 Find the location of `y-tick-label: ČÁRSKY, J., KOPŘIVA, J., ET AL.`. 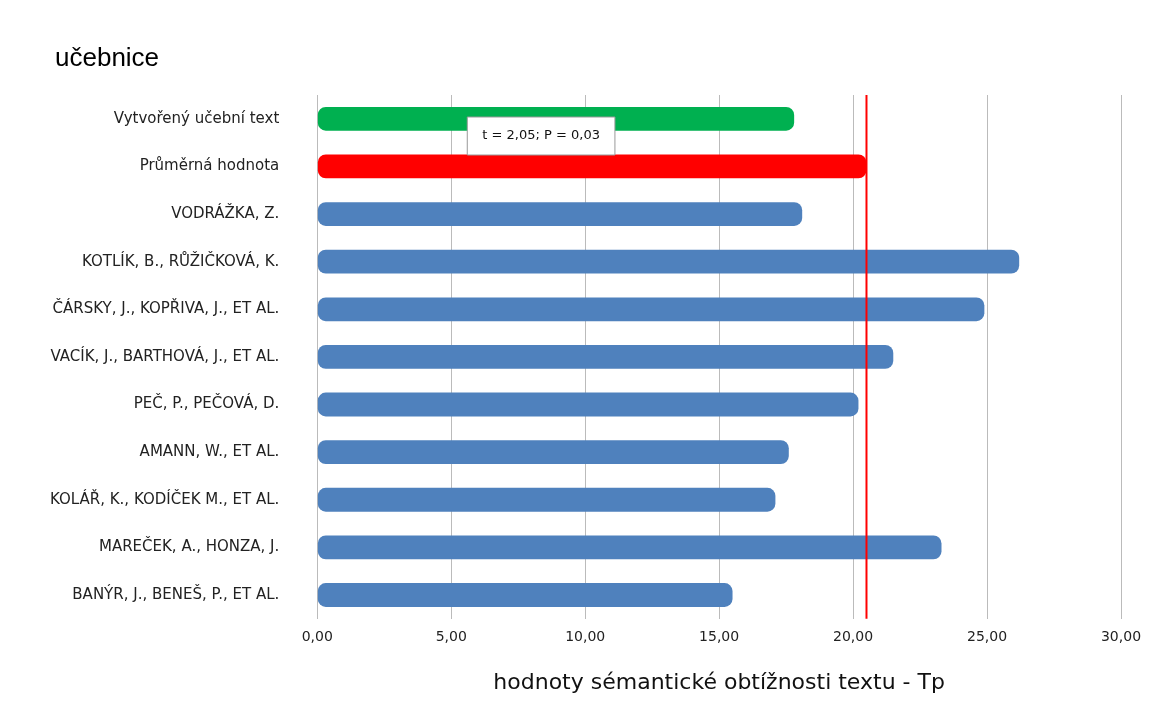

y-tick-label: ČÁRSKY, J., KOPŘIVA, J., ET AL. is located at coordinates (166, 308).